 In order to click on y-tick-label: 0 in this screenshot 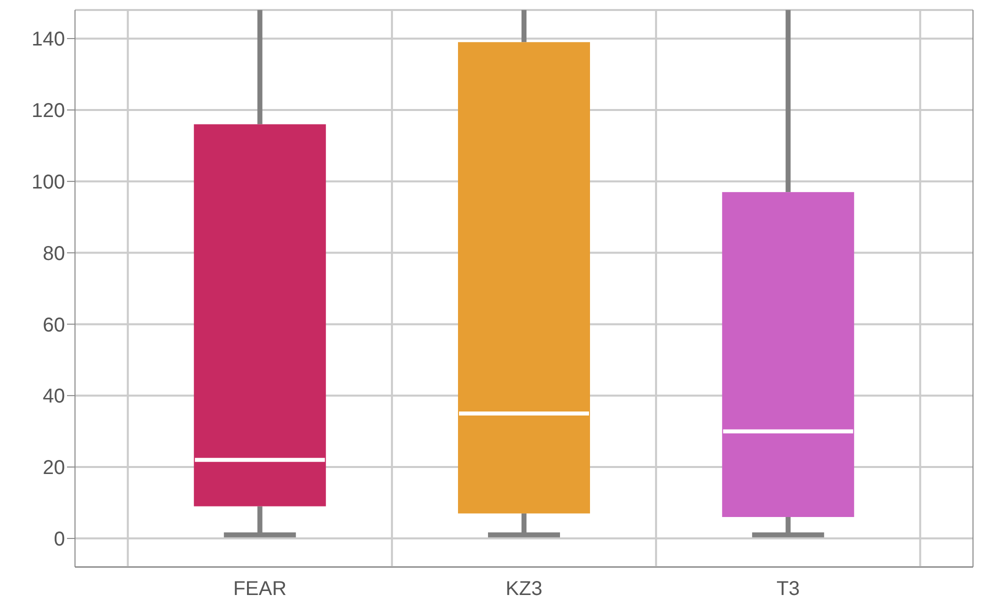, I will do `click(59, 539)`.